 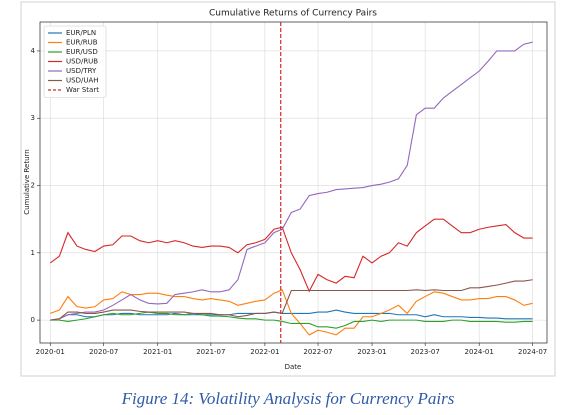 I want to click on x-tick-label: 2022-07, so click(x=317, y=352).